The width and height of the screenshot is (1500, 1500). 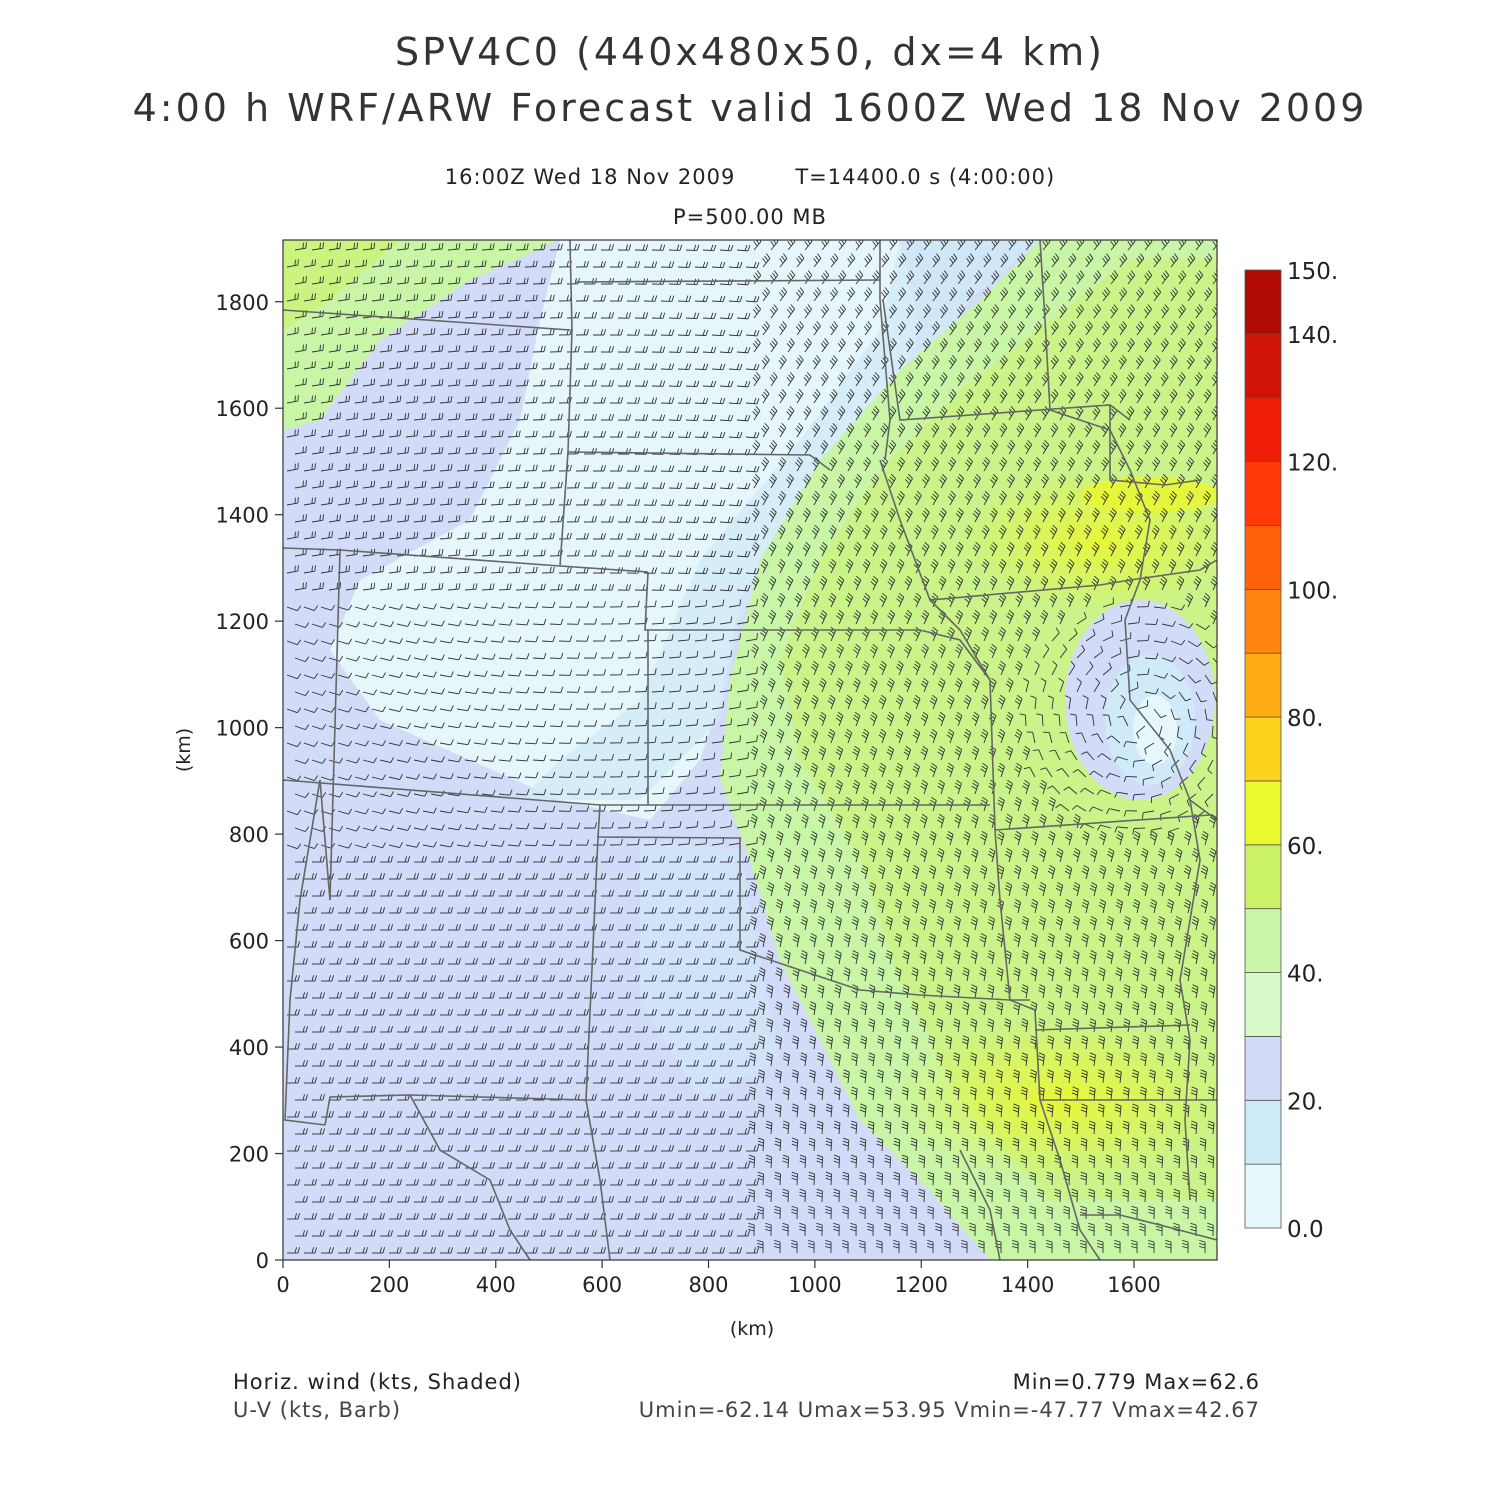 I want to click on footer-minmax: Min=0.779 Max=62.6, so click(x=1136, y=1382).